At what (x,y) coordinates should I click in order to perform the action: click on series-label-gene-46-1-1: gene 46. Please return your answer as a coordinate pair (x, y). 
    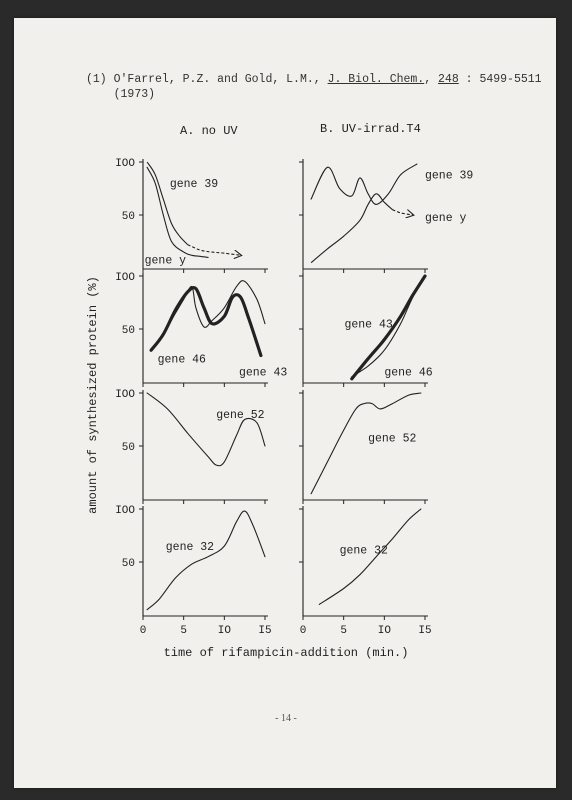
    Looking at the image, I should click on (408, 372).